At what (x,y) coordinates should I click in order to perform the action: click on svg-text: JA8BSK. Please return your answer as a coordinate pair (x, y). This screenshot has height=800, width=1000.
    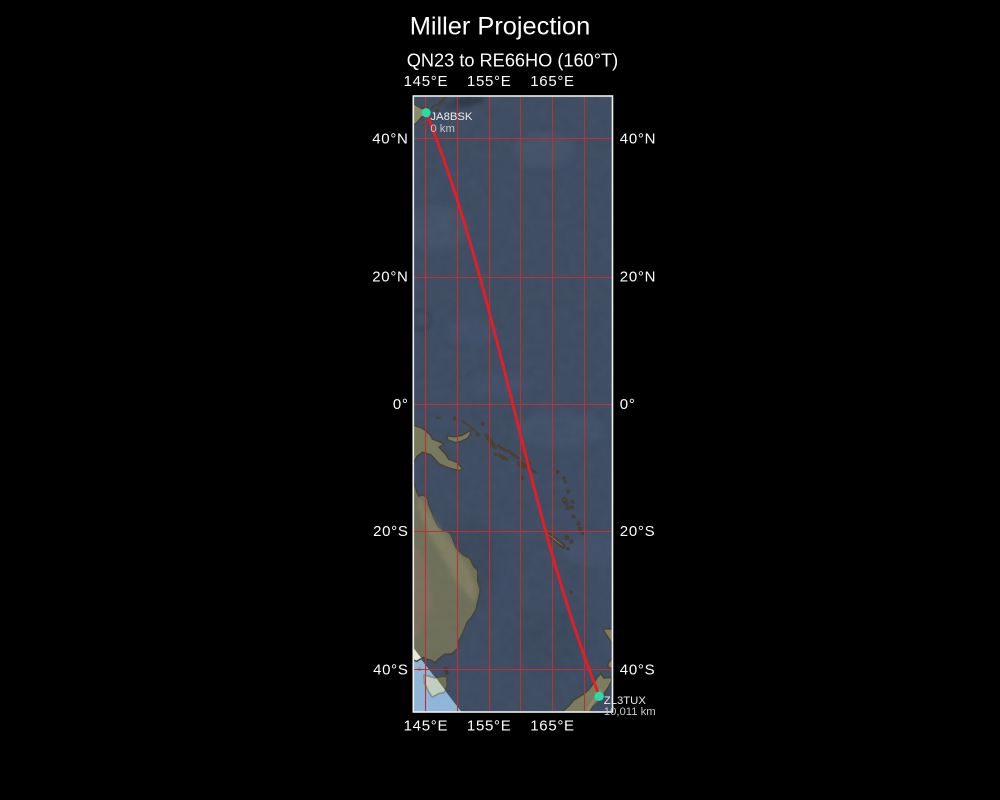
    Looking at the image, I should click on (451, 117).